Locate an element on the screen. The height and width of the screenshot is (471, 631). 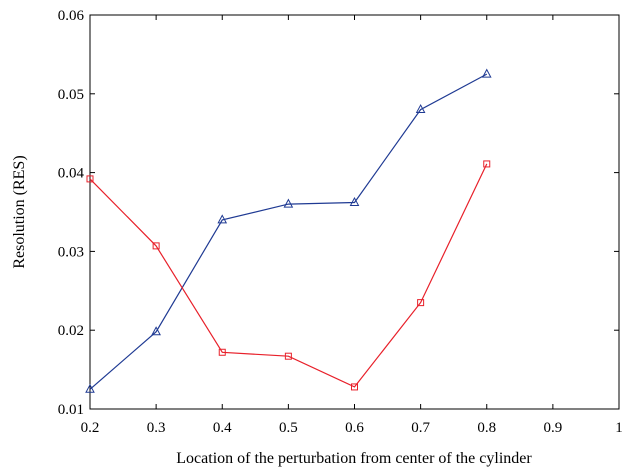
y-tick-label: 0.05 is located at coordinates (71, 95).